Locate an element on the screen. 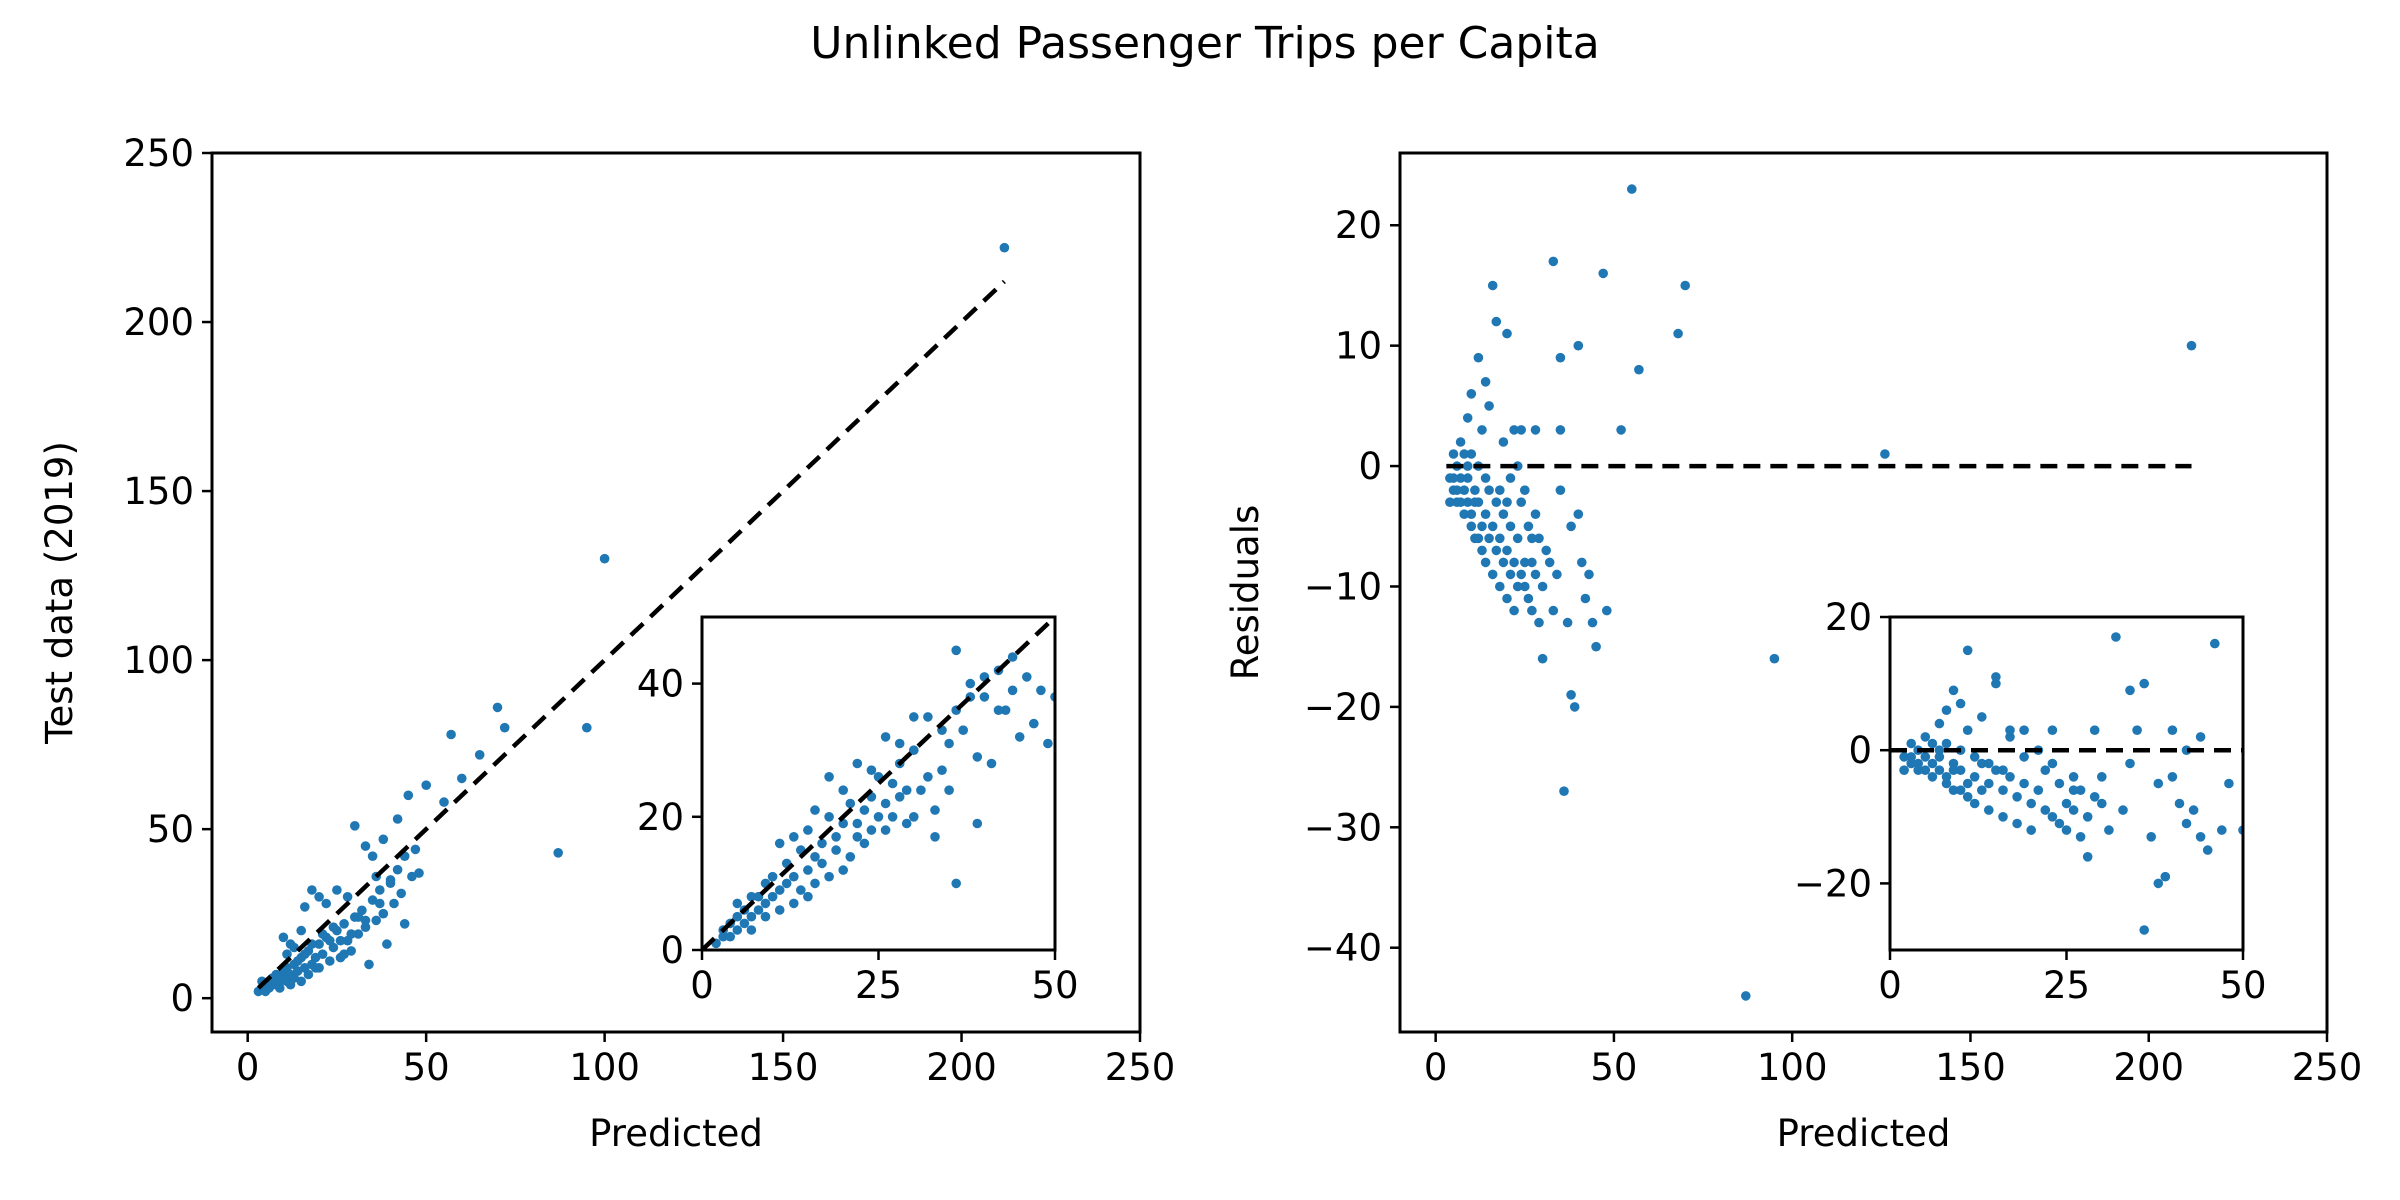 This screenshot has height=1200, width=2400. main-right-xtick-label-50: 50 is located at coordinates (1613, 1067).